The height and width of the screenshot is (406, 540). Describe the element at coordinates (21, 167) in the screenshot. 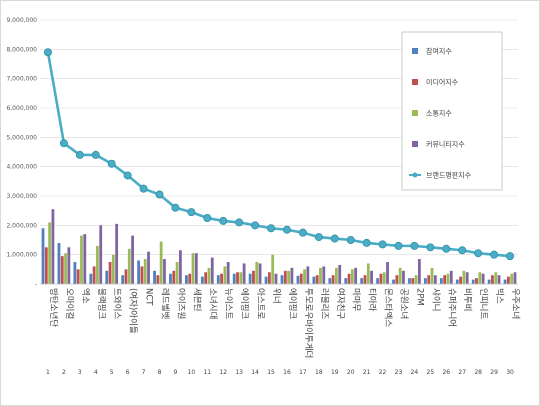

I see `y-tick-label: 4,000,000` at that location.